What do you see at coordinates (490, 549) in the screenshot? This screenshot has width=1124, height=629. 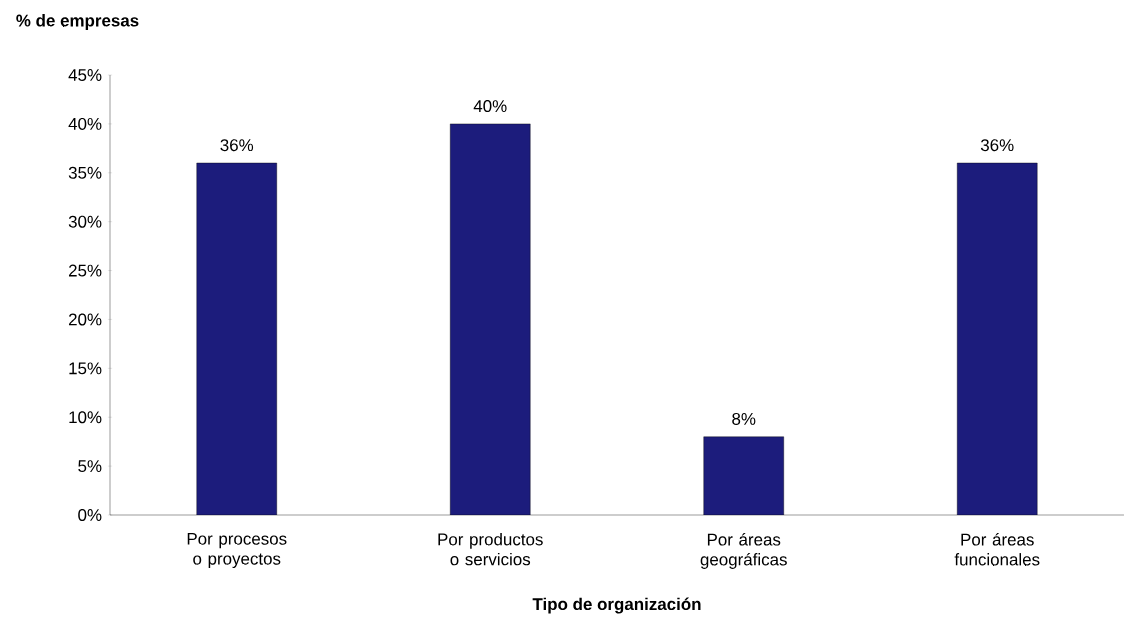 I see `x-tick-label: Por productos o servicios` at bounding box center [490, 549].